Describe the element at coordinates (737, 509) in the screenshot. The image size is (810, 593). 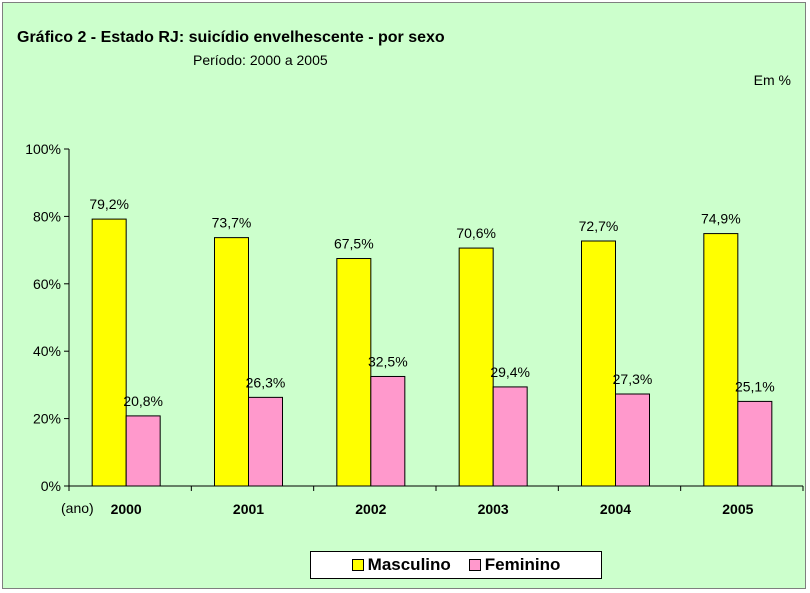
I see `x-tick-label: 2005` at that location.